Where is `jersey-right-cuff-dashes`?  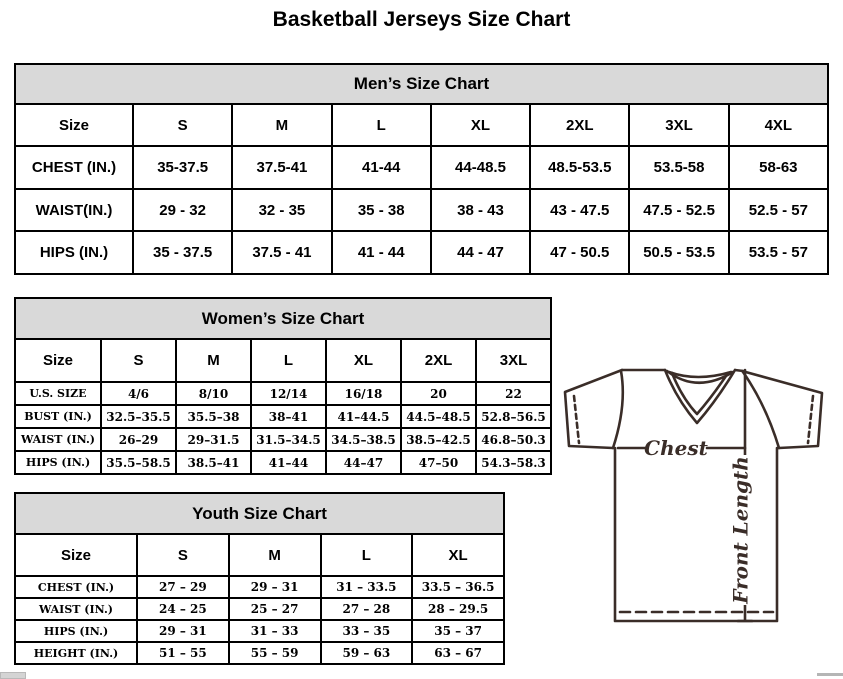
jersey-right-cuff-dashes is located at coordinates (810, 419).